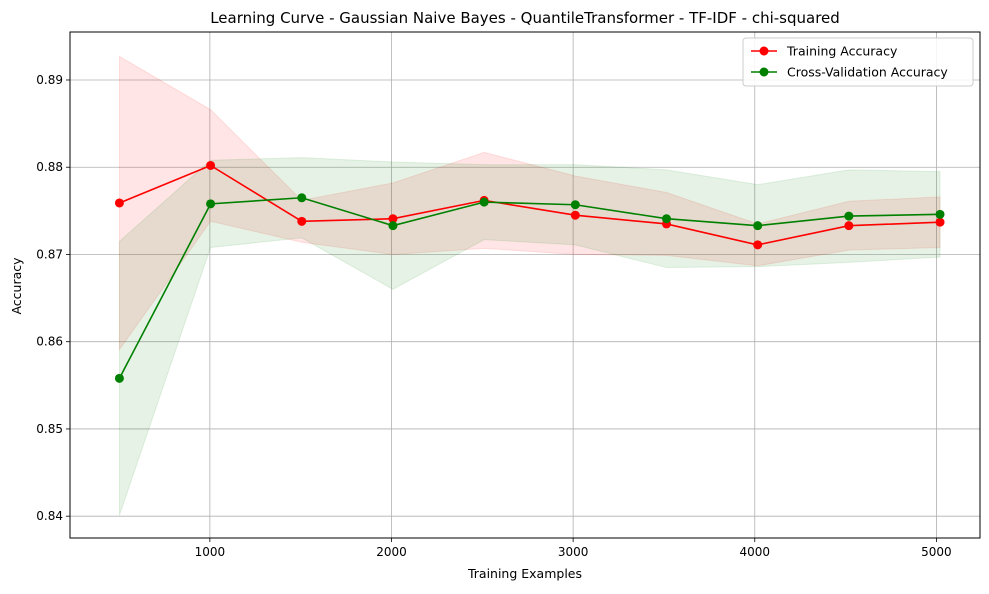 The width and height of the screenshot is (989, 594). I want to click on x-tick-label-0: 1000, so click(210, 552).